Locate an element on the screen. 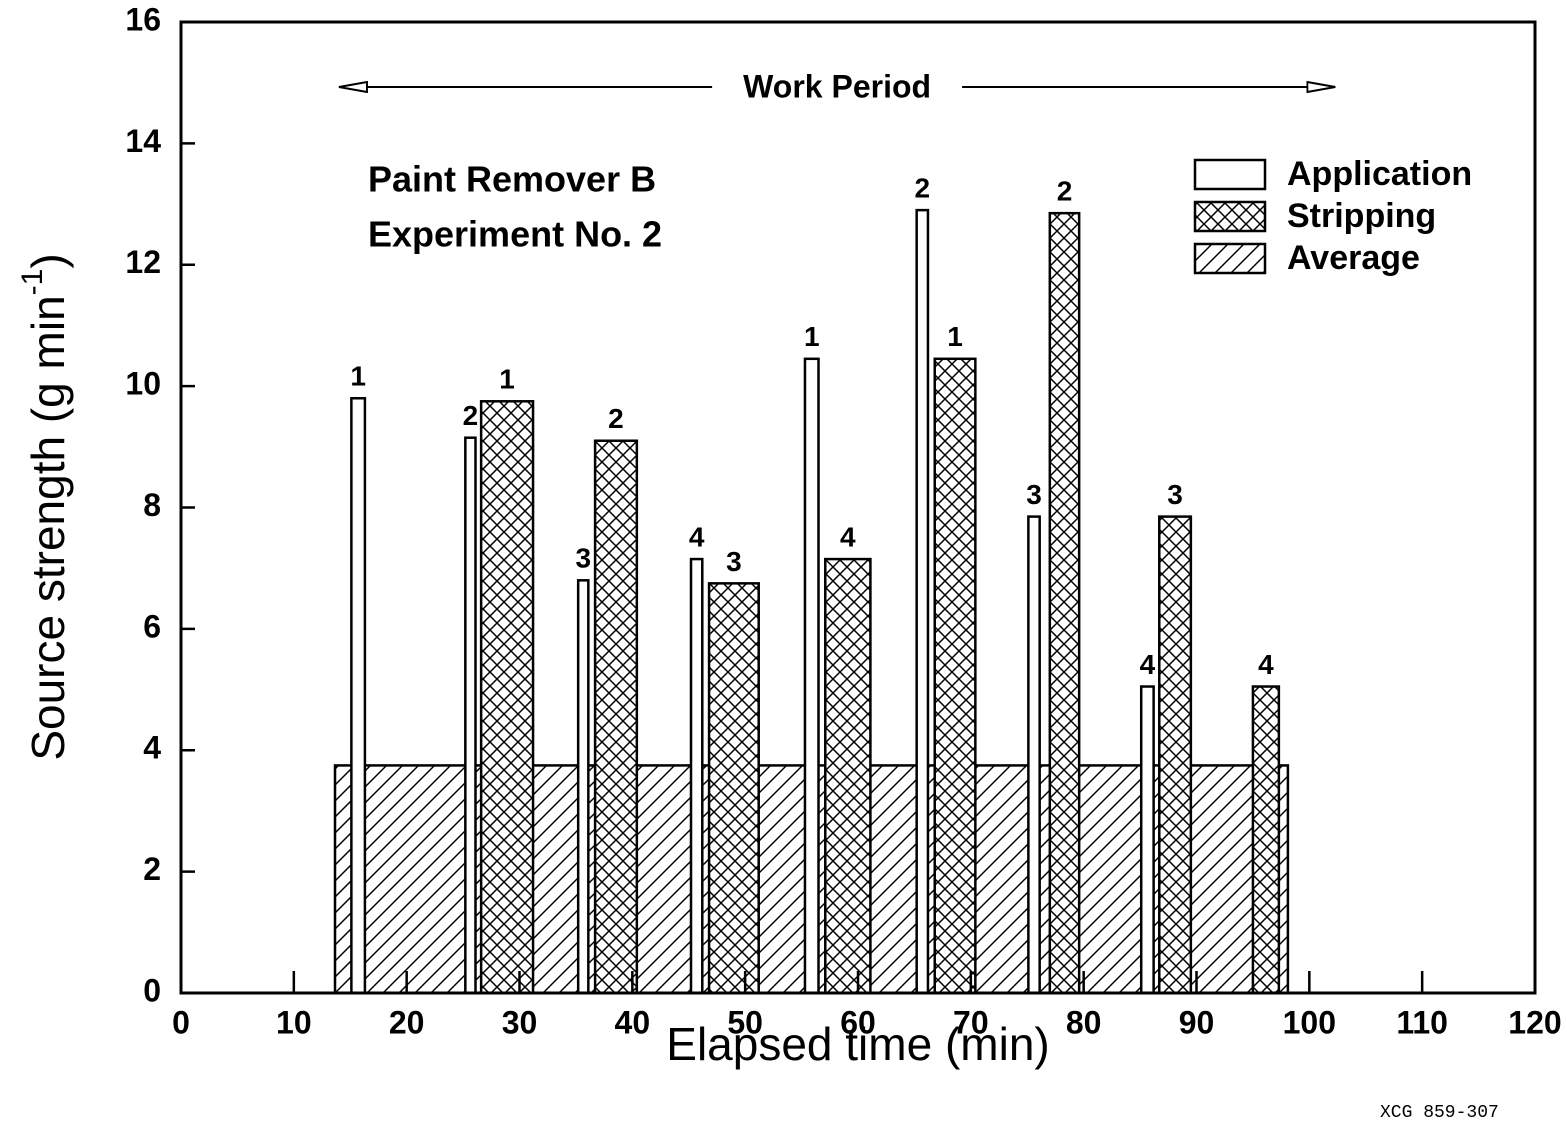  y-tick-label: 2 is located at coordinates (152, 869).